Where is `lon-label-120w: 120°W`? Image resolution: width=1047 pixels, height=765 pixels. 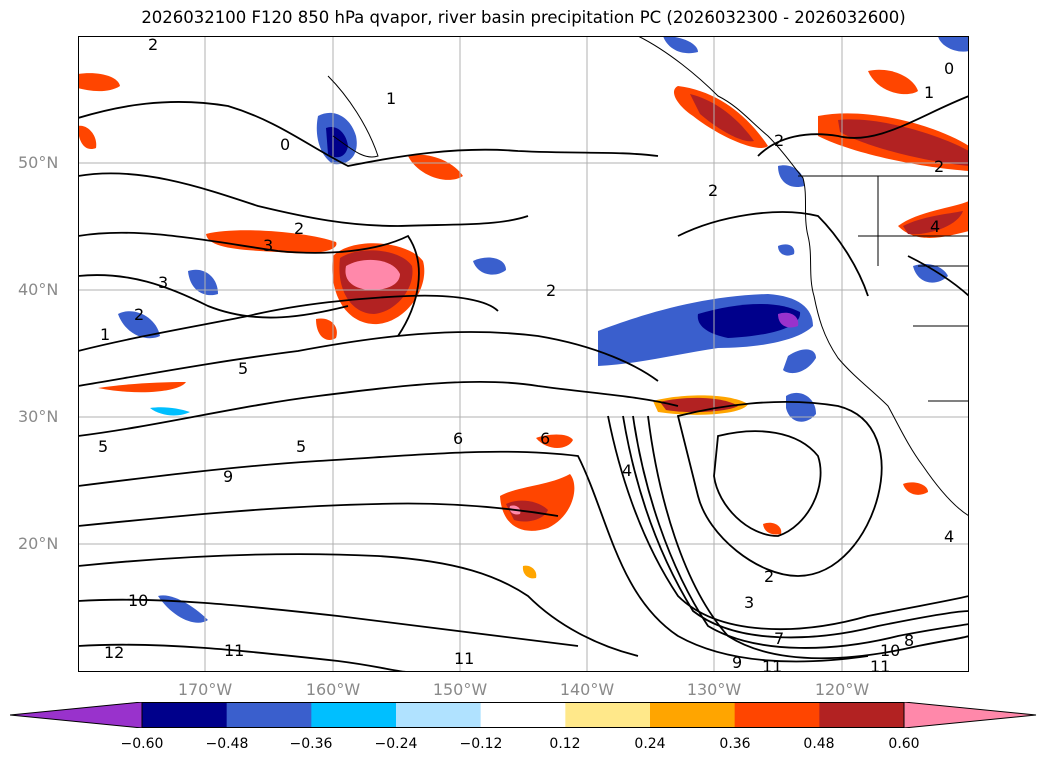
lon-label-120w: 120°W is located at coordinates (842, 689).